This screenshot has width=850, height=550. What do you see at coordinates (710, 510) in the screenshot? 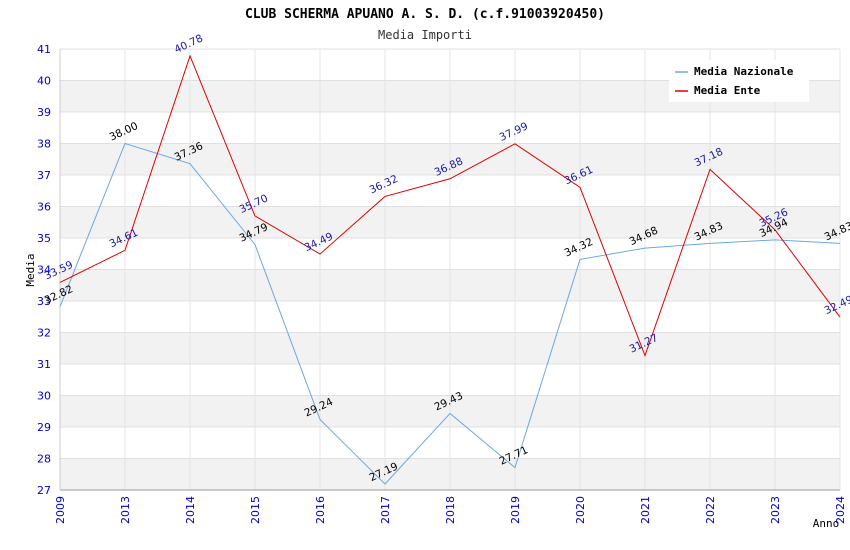
I see `x-tick-label: 2022` at bounding box center [710, 510].